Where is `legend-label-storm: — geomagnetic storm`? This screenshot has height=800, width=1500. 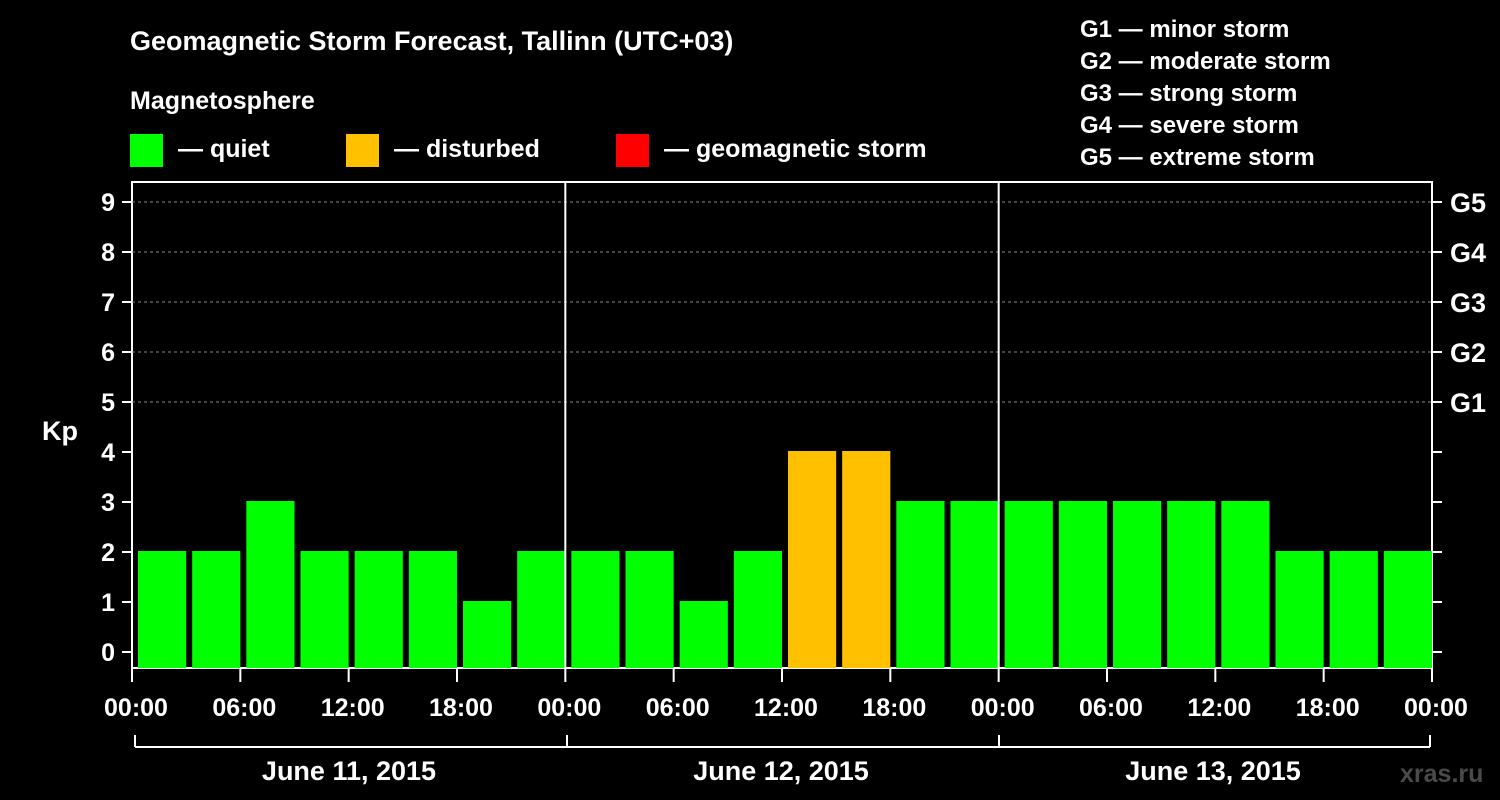
legend-label-storm: — geomagnetic storm is located at coordinates (795, 149).